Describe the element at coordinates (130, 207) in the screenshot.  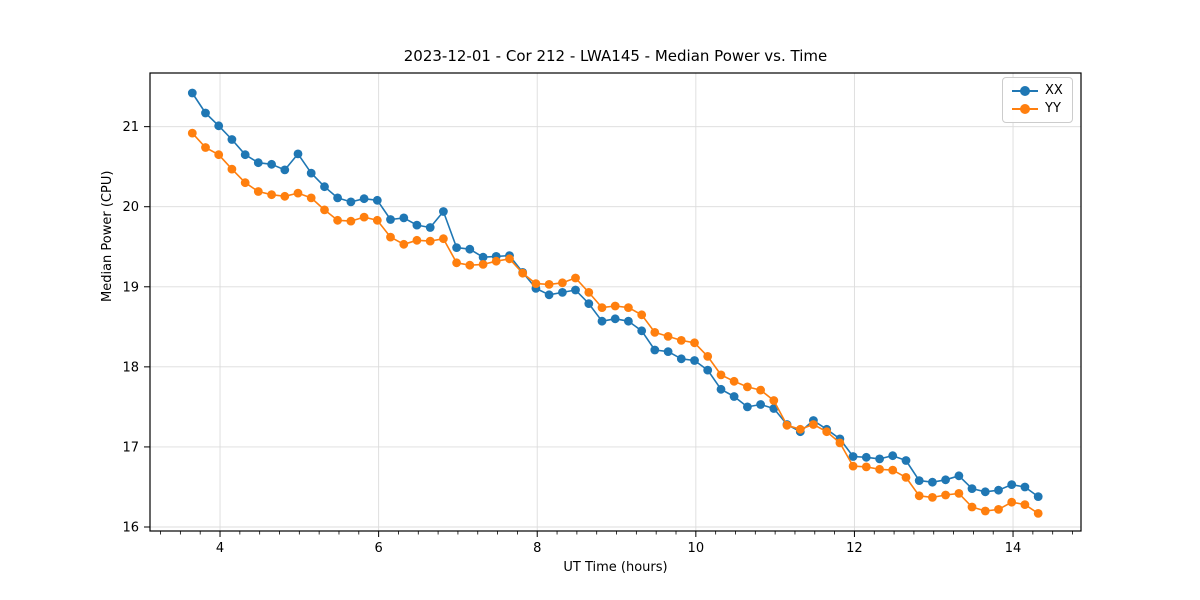
I see `y-tick-label: 20` at that location.